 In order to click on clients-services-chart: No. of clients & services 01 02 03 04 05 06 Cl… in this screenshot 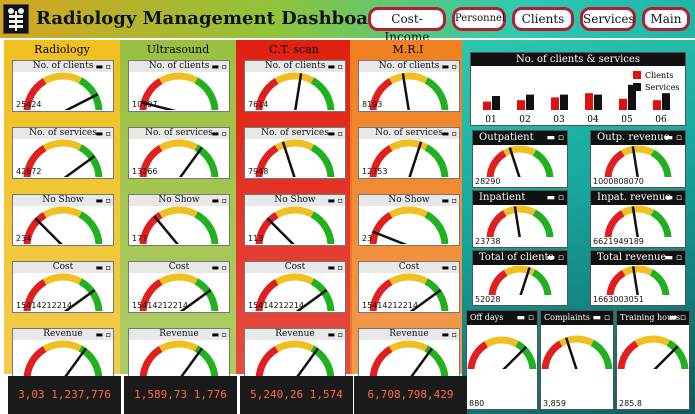, I will do `click(578, 89)`.